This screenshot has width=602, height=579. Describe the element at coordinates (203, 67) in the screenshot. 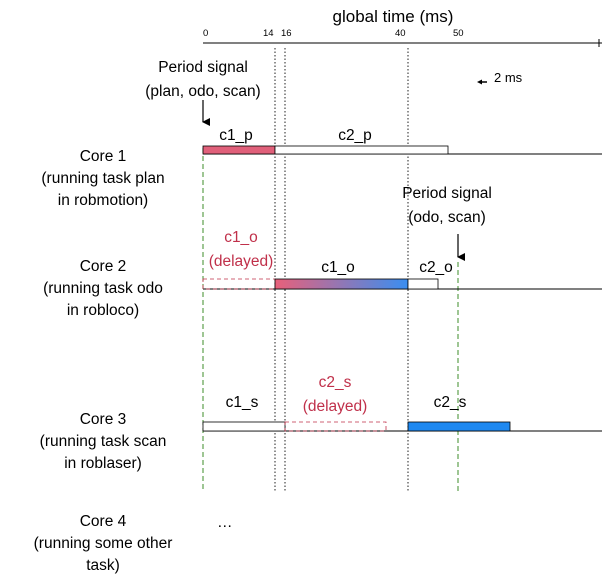

I see `period-signal-1-line1: Period signal` at that location.